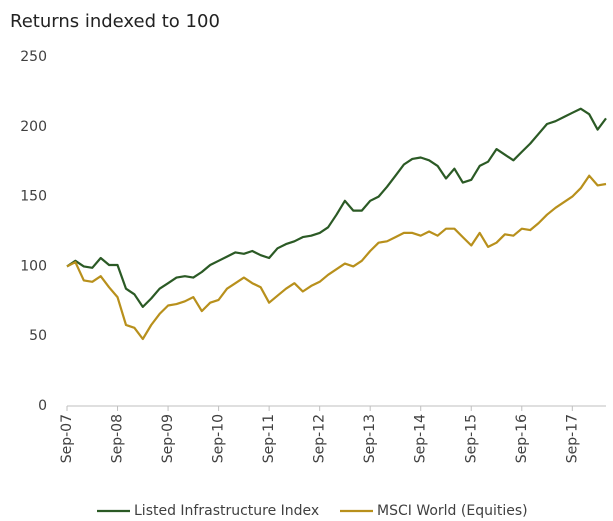 The image size is (613, 521). Describe the element at coordinates (33, 197) in the screenshot. I see `y-tick-label: 150` at that location.